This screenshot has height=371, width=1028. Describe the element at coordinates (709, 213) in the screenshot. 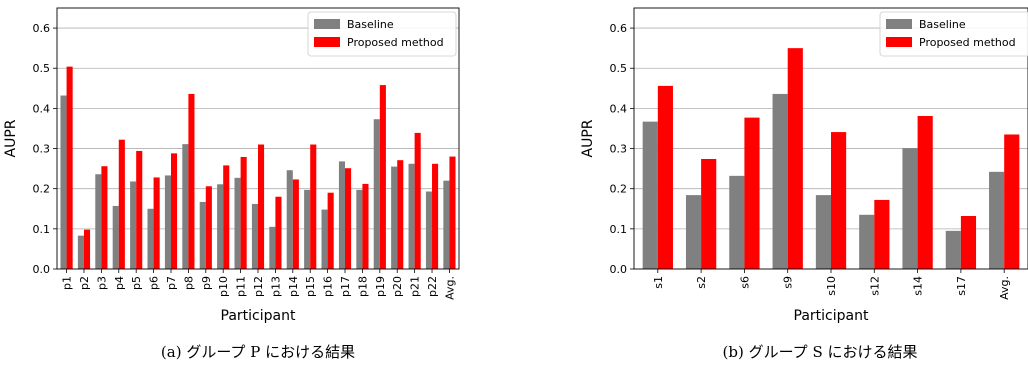

I see `proposed-bar-s2` at that location.